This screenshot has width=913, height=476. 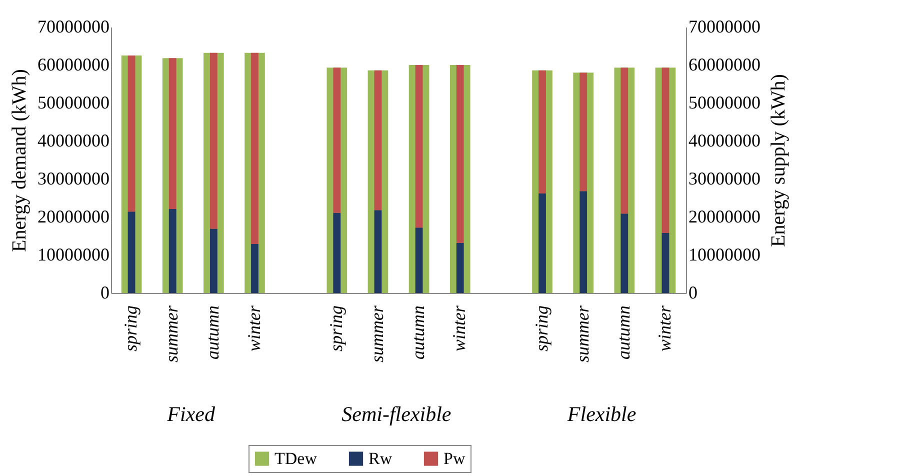 What do you see at coordinates (74, 216) in the screenshot?
I see `y-tick-label: 20000000` at bounding box center [74, 216].